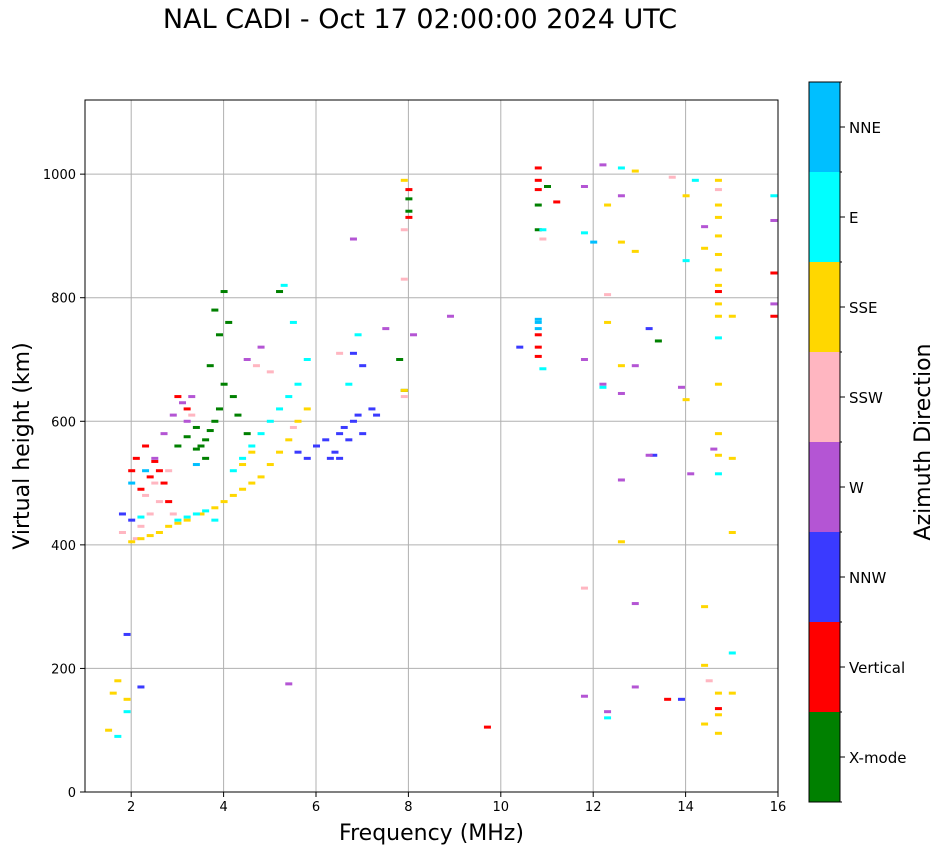 The width and height of the screenshot is (951, 856). Describe the element at coordinates (63, 299) in the screenshot. I see `y-tick-label: 800` at that location.